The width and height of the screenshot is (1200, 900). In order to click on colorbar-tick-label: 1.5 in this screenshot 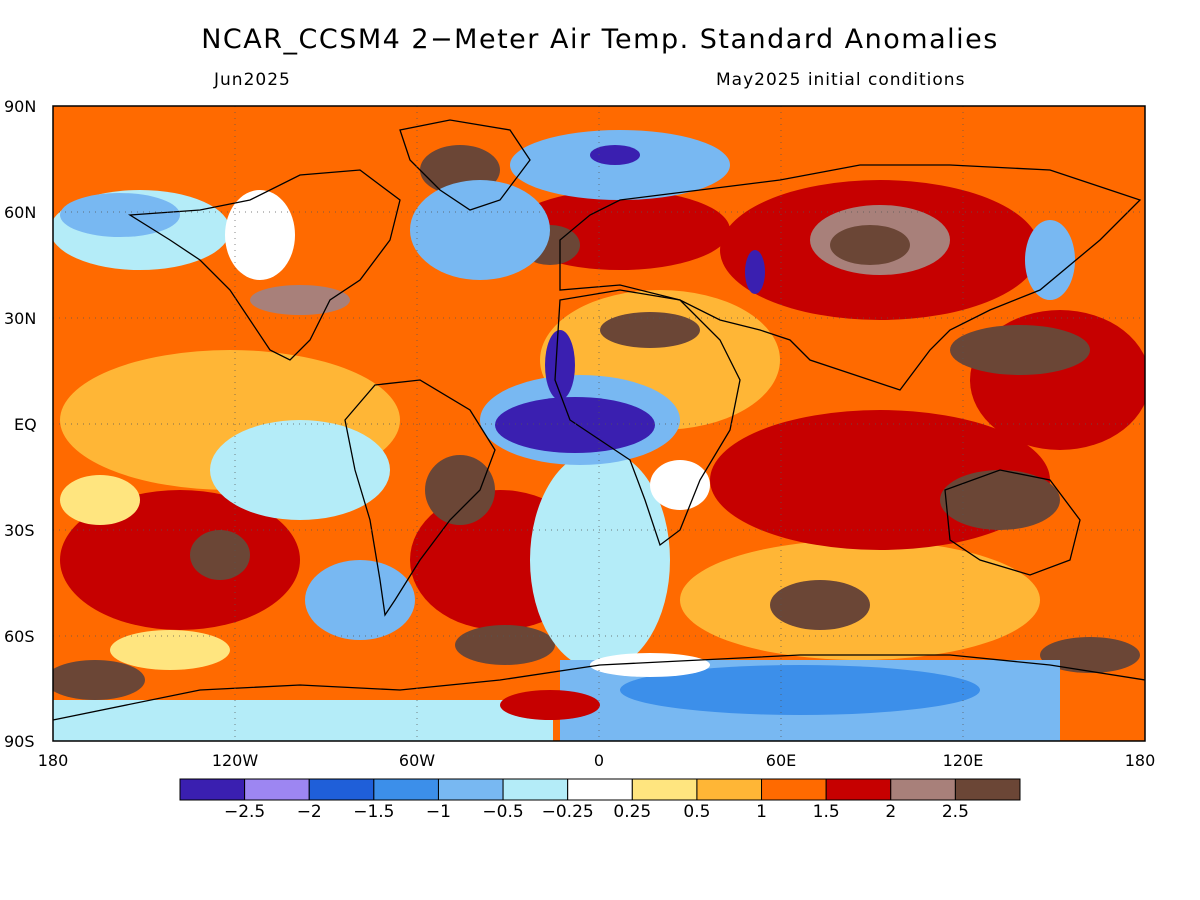, I will do `click(826, 812)`.